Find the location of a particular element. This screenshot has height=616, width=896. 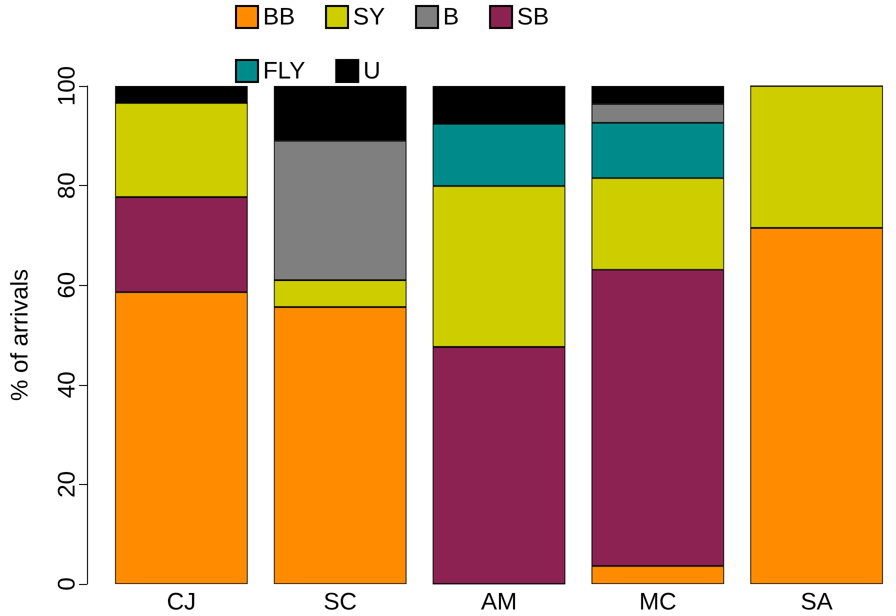

legend-label: BB is located at coordinates (279, 17).